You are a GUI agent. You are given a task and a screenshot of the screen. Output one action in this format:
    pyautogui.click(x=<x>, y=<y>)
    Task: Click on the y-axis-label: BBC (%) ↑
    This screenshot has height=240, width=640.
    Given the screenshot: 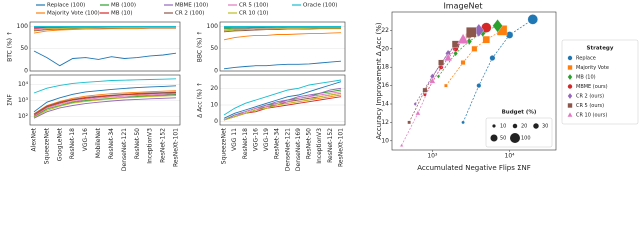 What is the action you would take?
    pyautogui.click(x=200, y=47)
    